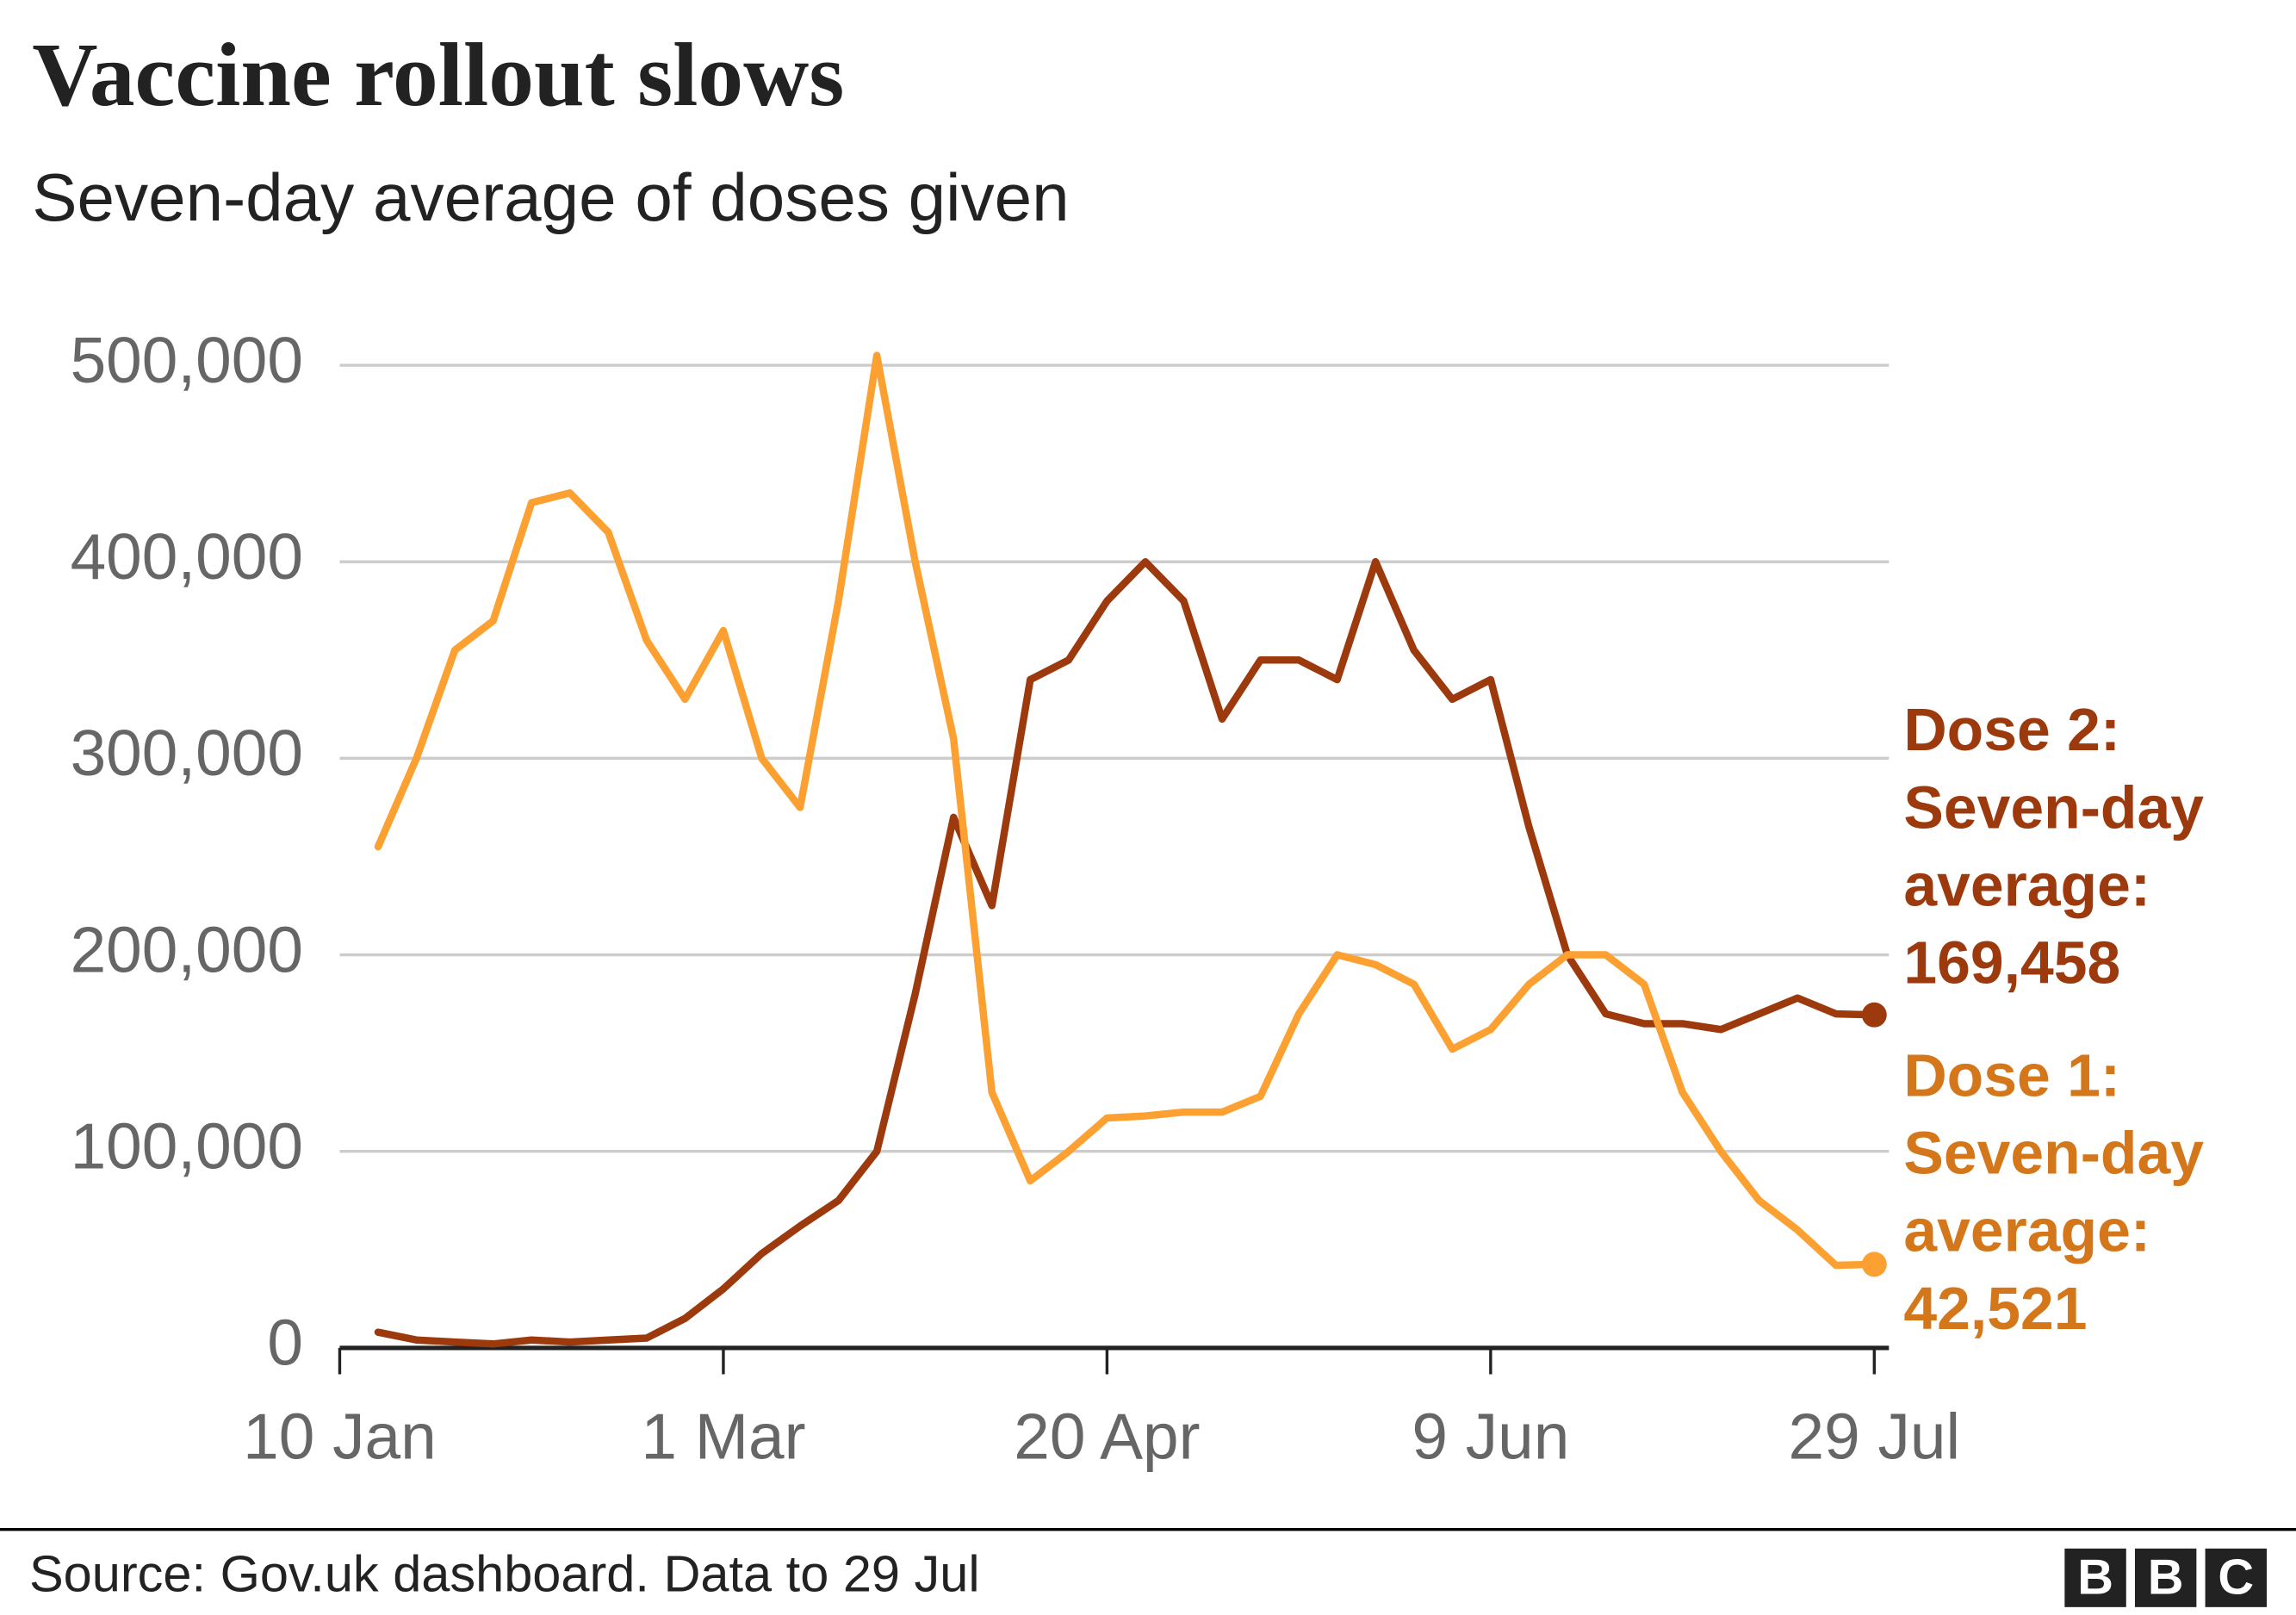 This screenshot has width=2296, height=1615. I want to click on x-tick-label: 9 Jun, so click(1490, 1436).